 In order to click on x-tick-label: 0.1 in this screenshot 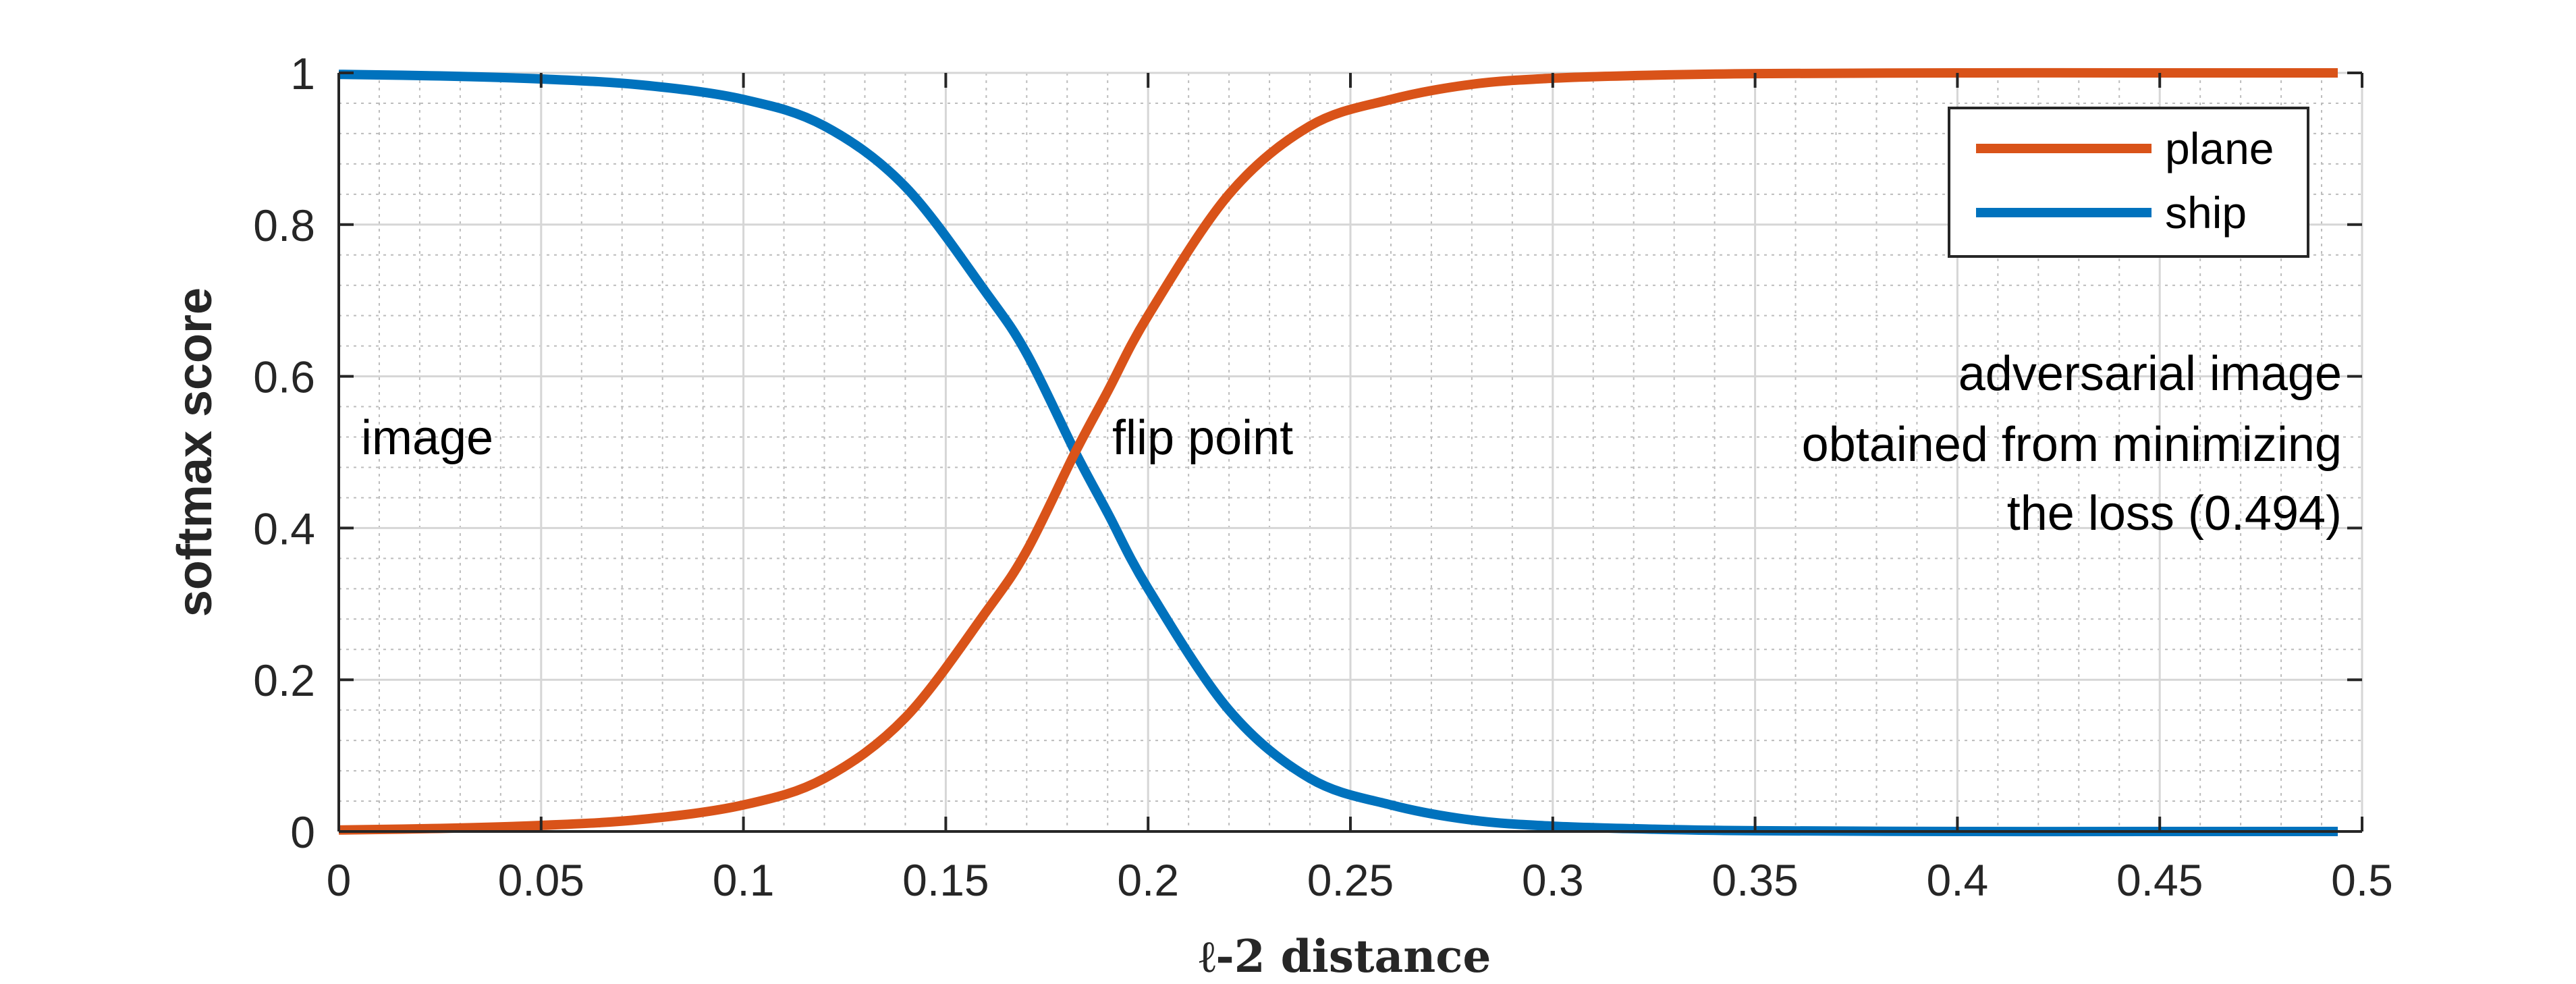, I will do `click(744, 880)`.